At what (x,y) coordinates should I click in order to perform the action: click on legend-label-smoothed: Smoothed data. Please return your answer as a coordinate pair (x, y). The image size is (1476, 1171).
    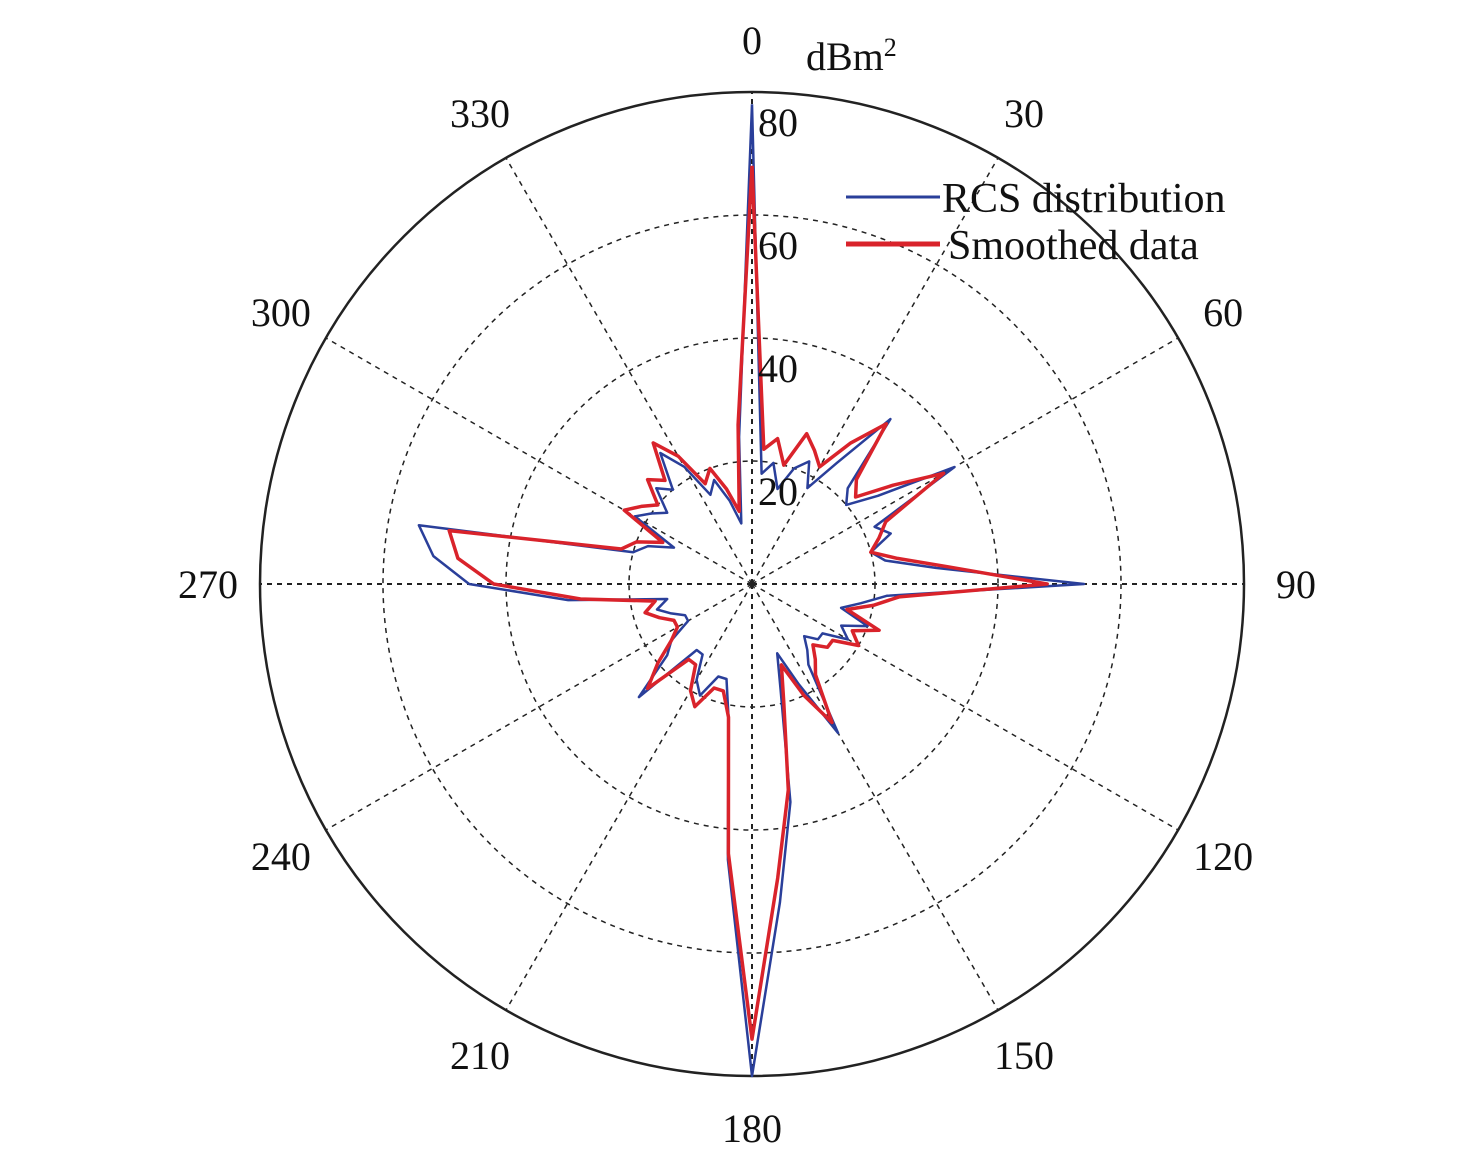
    Looking at the image, I should click on (1073, 246).